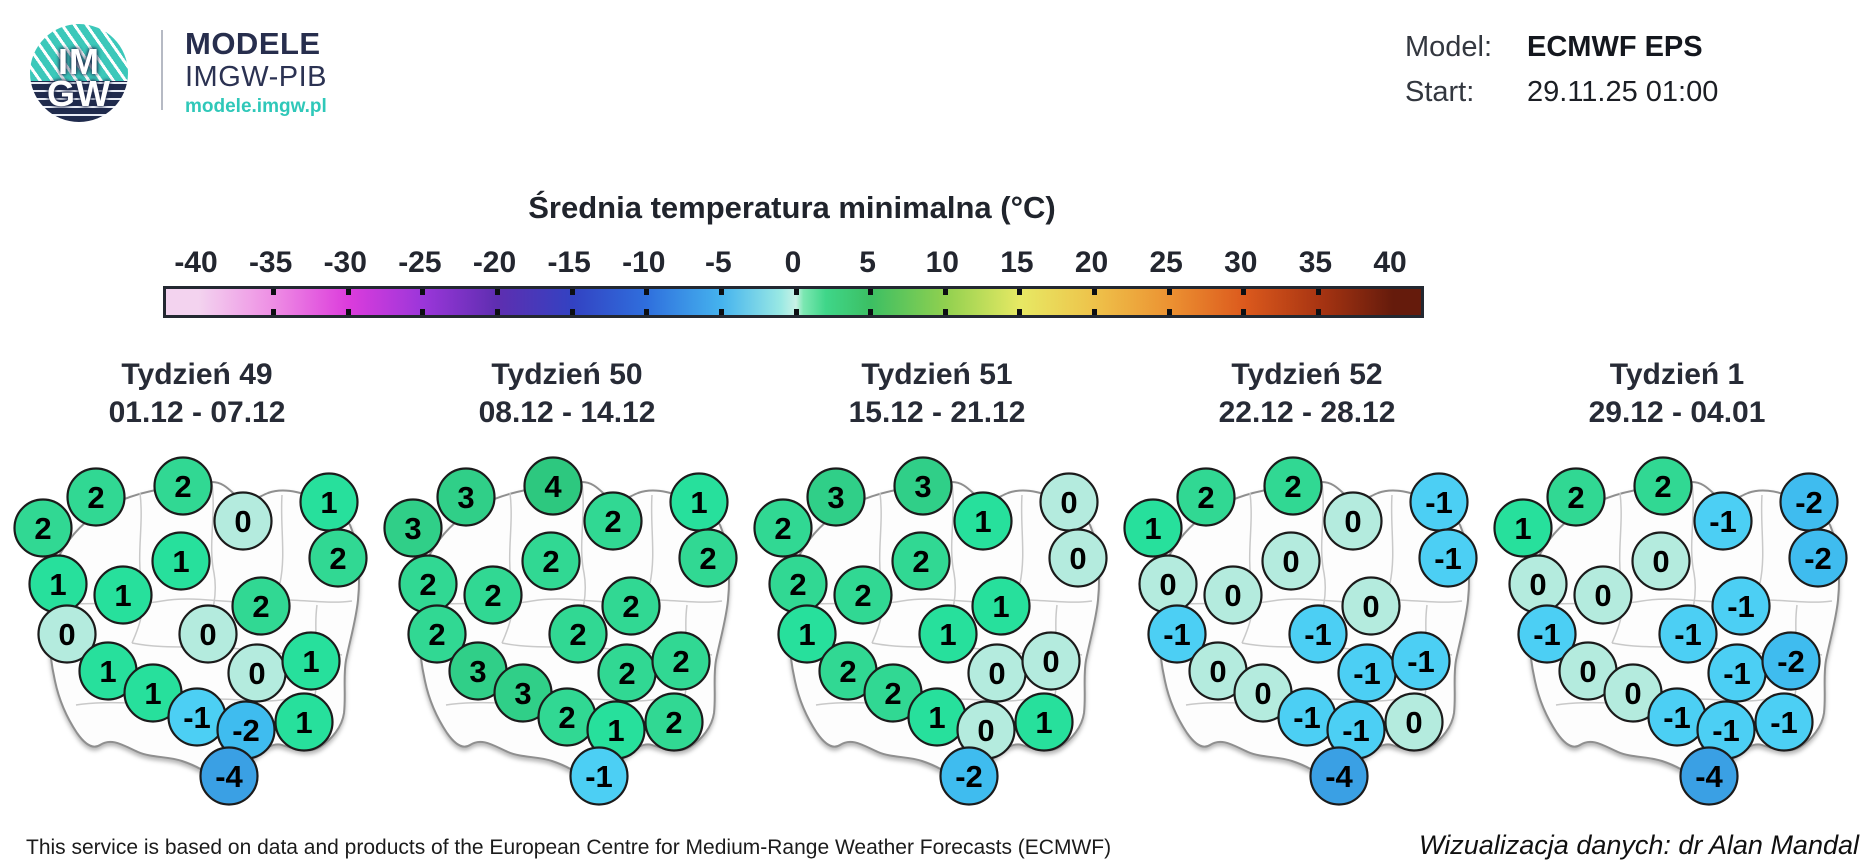 The height and width of the screenshot is (861, 1867). Describe the element at coordinates (494, 262) in the screenshot. I see `colorbar-tick--20: -20` at that location.